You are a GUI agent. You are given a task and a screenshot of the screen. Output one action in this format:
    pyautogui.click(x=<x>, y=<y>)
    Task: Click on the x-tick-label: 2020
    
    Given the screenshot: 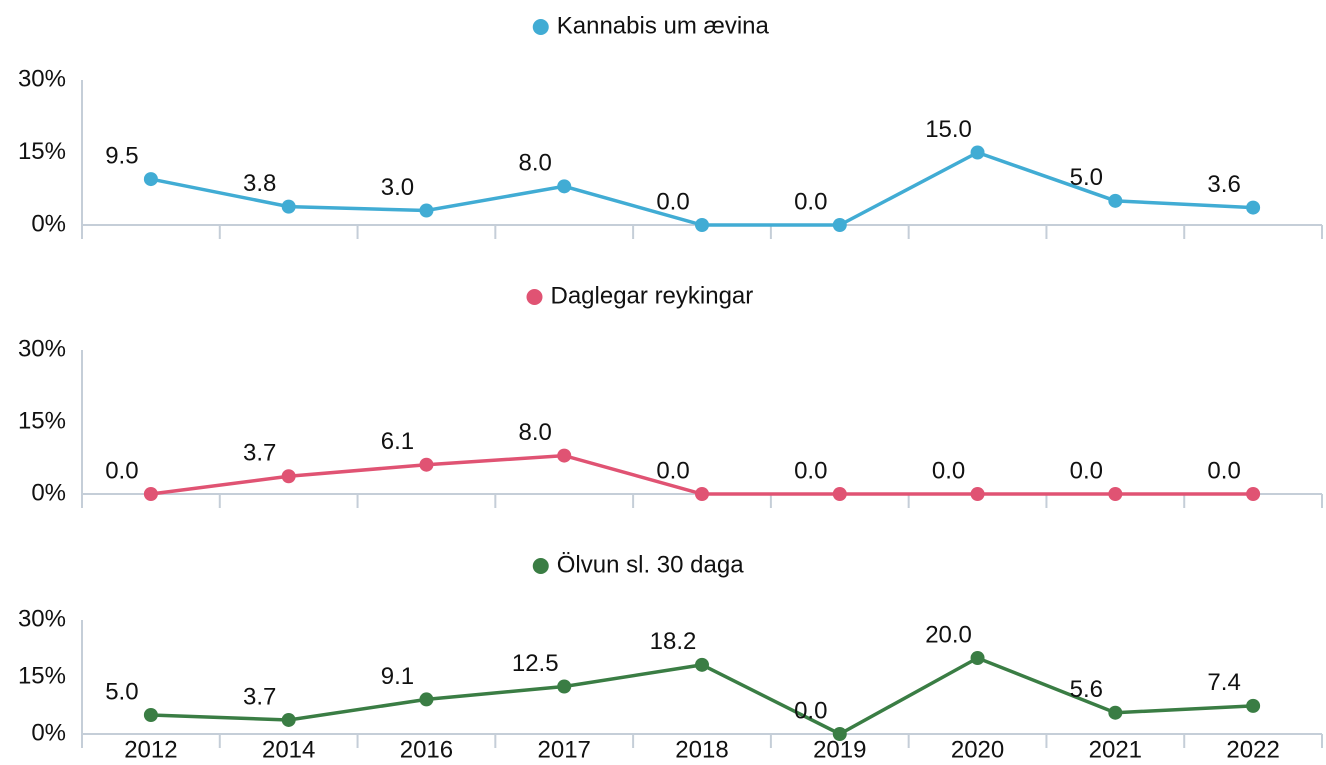 What is the action you would take?
    pyautogui.click(x=977, y=749)
    